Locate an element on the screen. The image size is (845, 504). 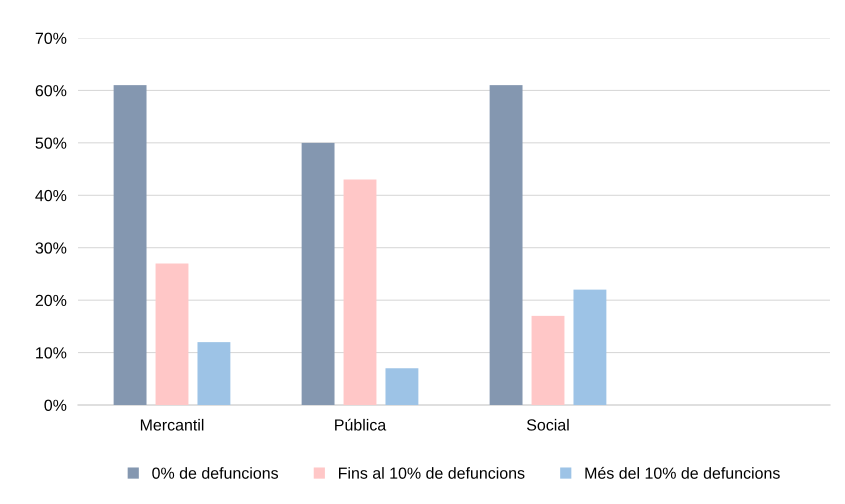
y-tick-label: 60% is located at coordinates (51, 90).